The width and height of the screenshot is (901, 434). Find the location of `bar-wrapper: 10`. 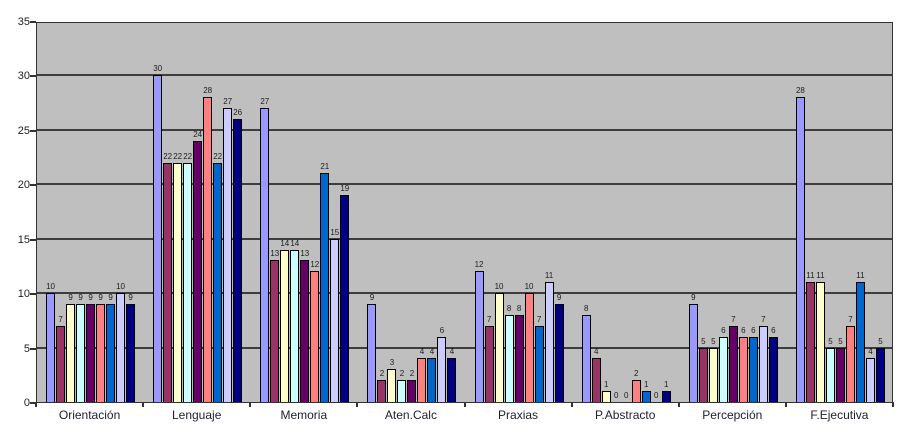

bar-wrapper: 10 is located at coordinates (529, 342).